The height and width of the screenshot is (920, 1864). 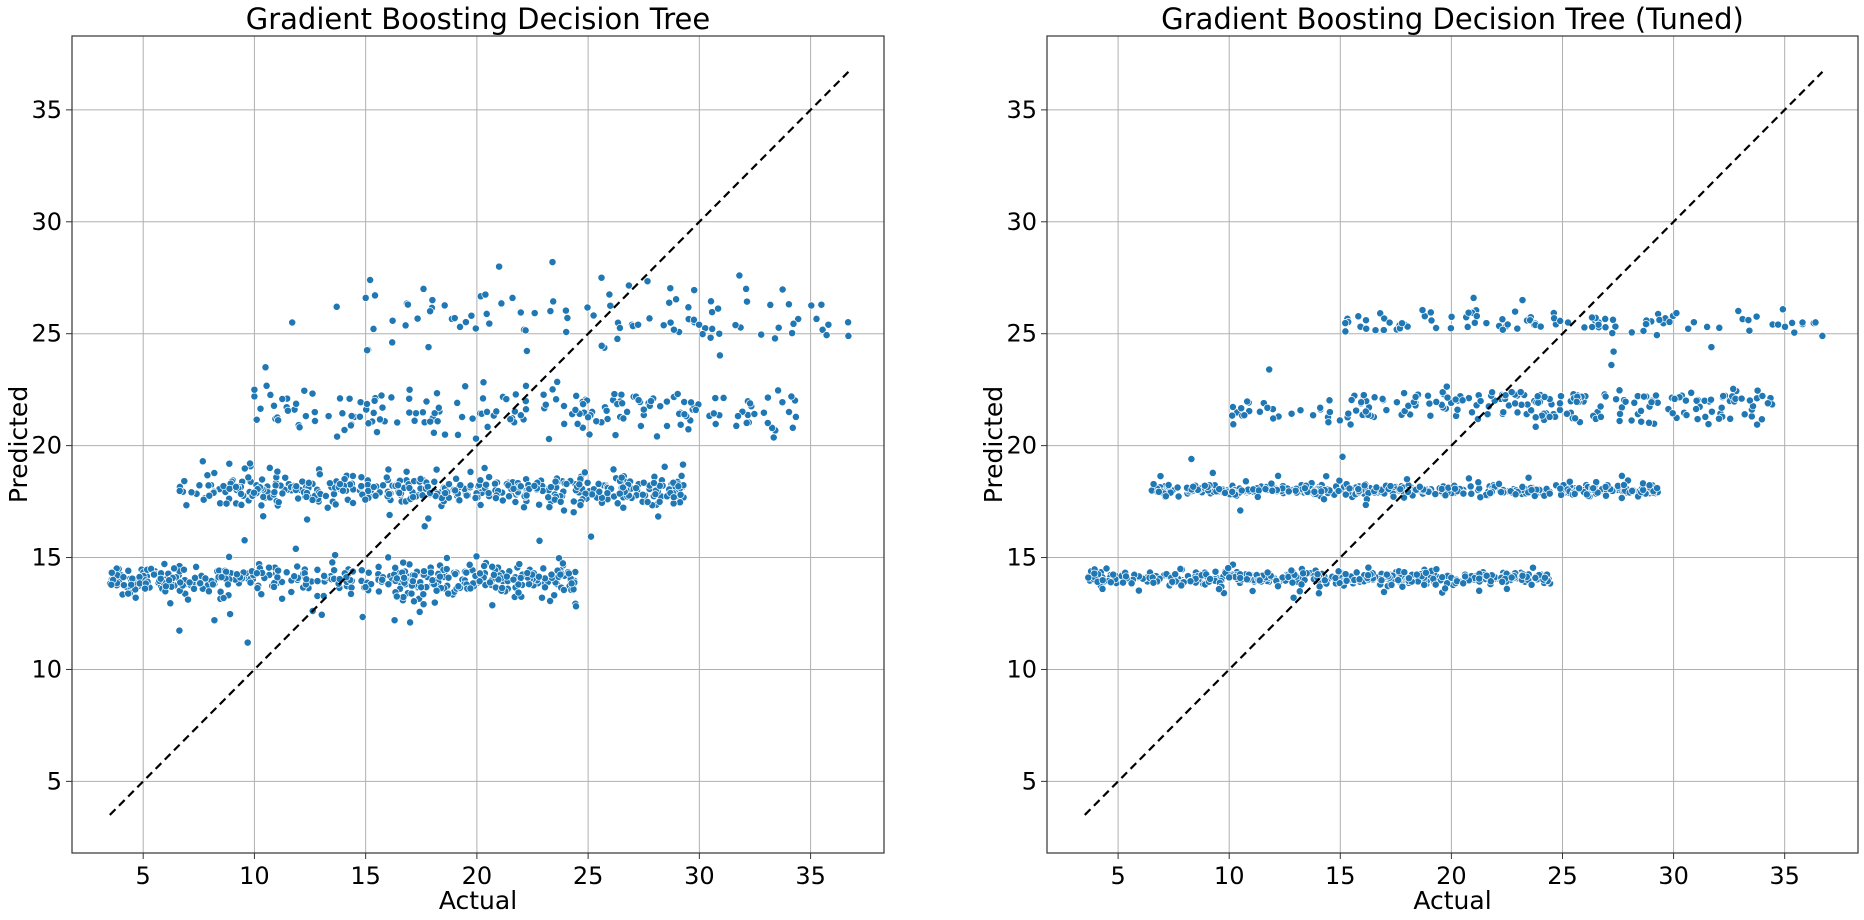 What do you see at coordinates (54, 781) in the screenshot?
I see `y-tick-label: 5` at bounding box center [54, 781].